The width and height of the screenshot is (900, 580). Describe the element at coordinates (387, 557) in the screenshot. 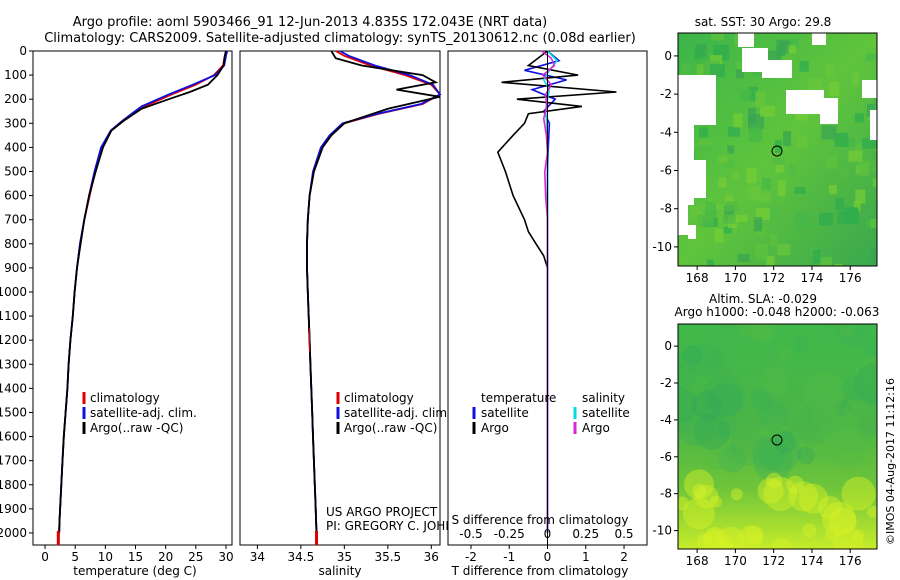

I see `x-tick-label: 35.5` at that location.